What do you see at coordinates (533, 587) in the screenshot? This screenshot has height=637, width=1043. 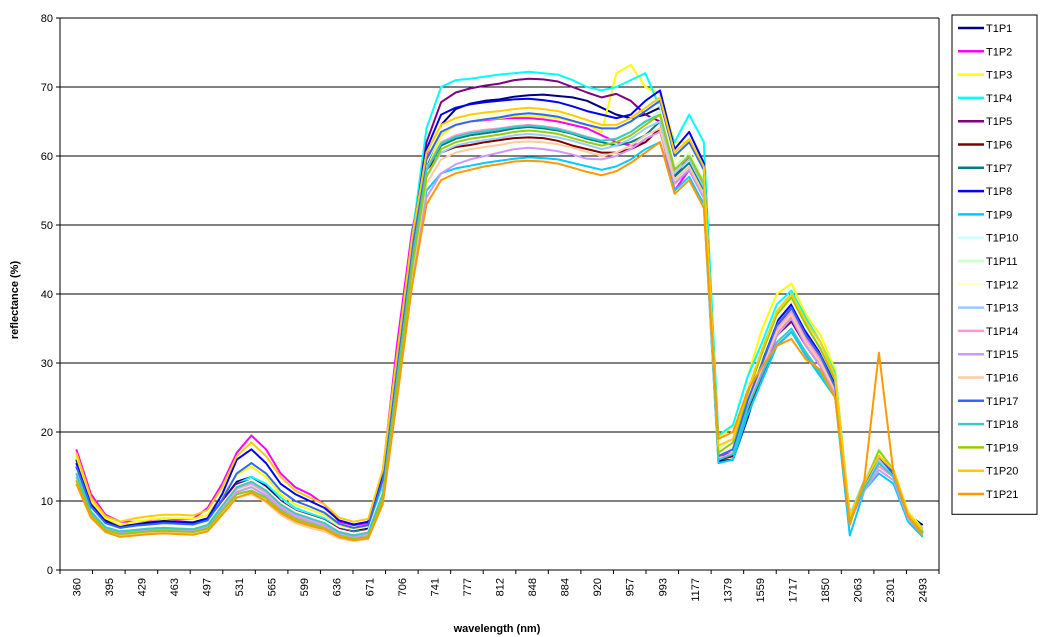 I see `x-tick-label: 848` at bounding box center [533, 587].